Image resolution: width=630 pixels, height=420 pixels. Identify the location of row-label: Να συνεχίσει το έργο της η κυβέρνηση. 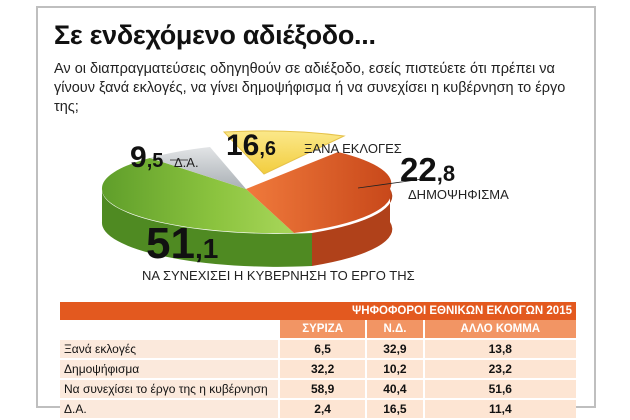
(169, 388).